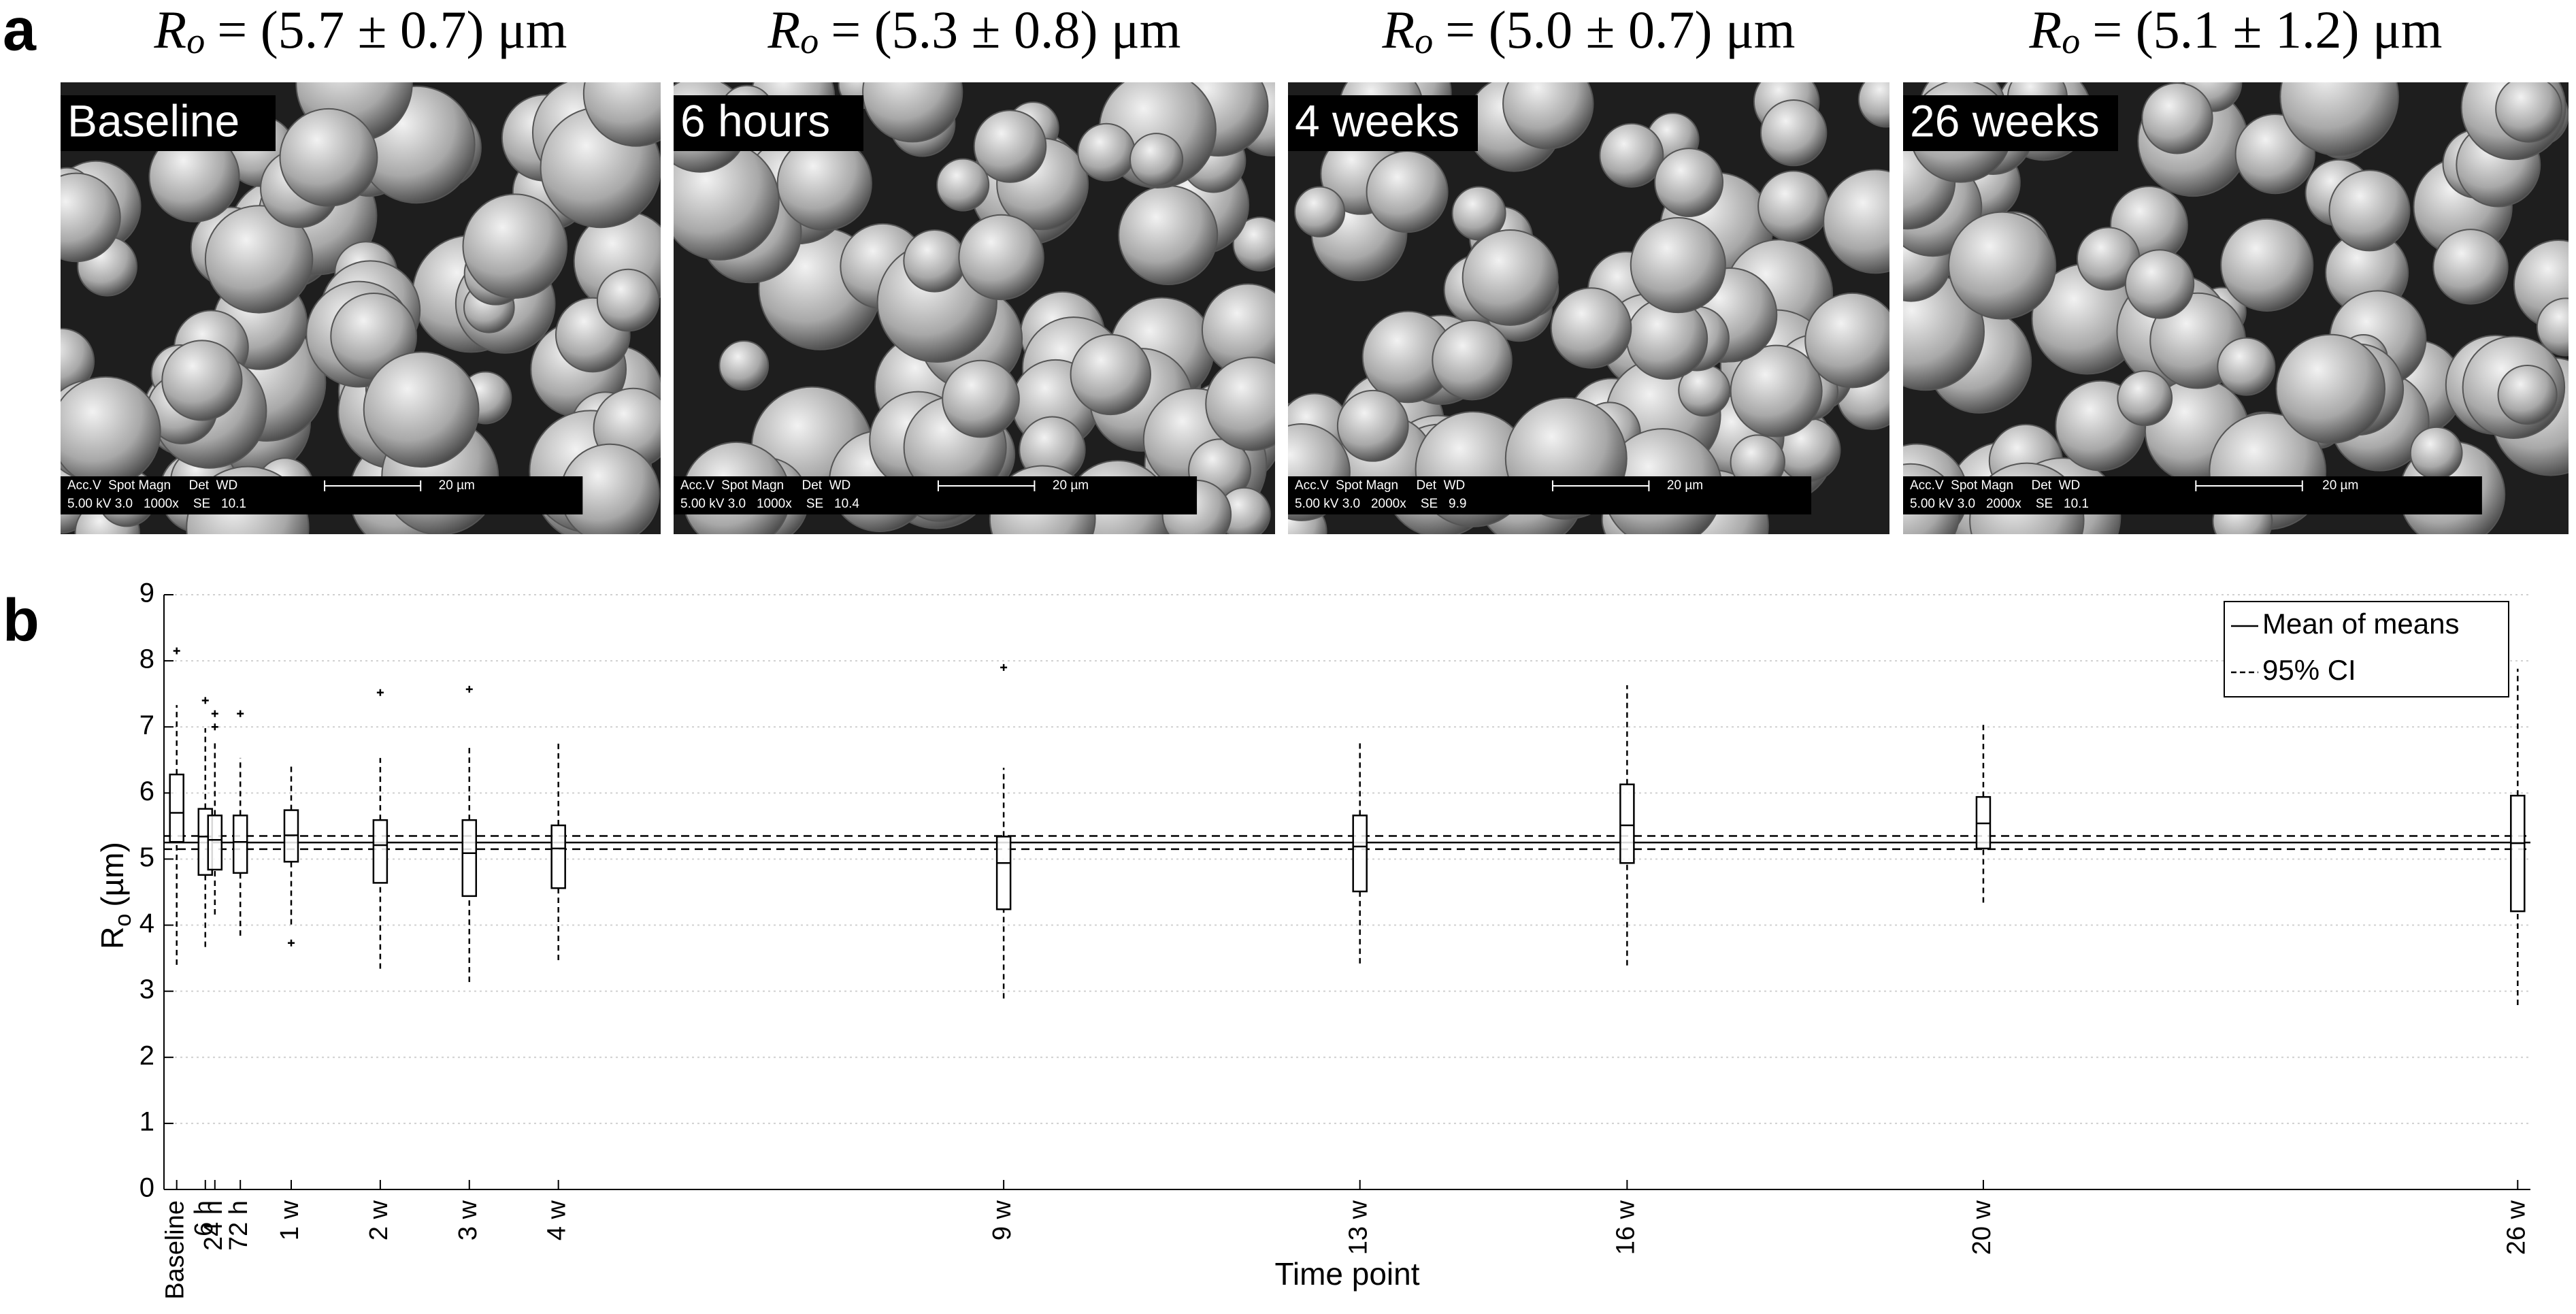 This screenshot has width=2576, height=1314. Describe the element at coordinates (204, 1218) in the screenshot. I see `x-tick-label: 6 h` at that location.